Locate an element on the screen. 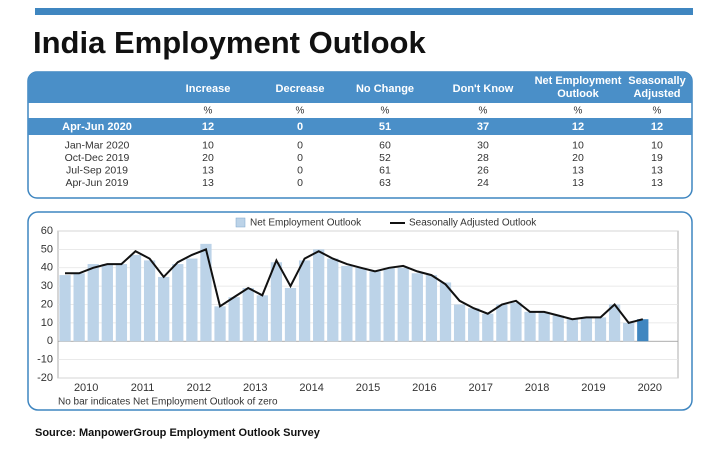 This screenshot has height=450, width=715. table-highlight-bg is located at coordinates (360, 126).